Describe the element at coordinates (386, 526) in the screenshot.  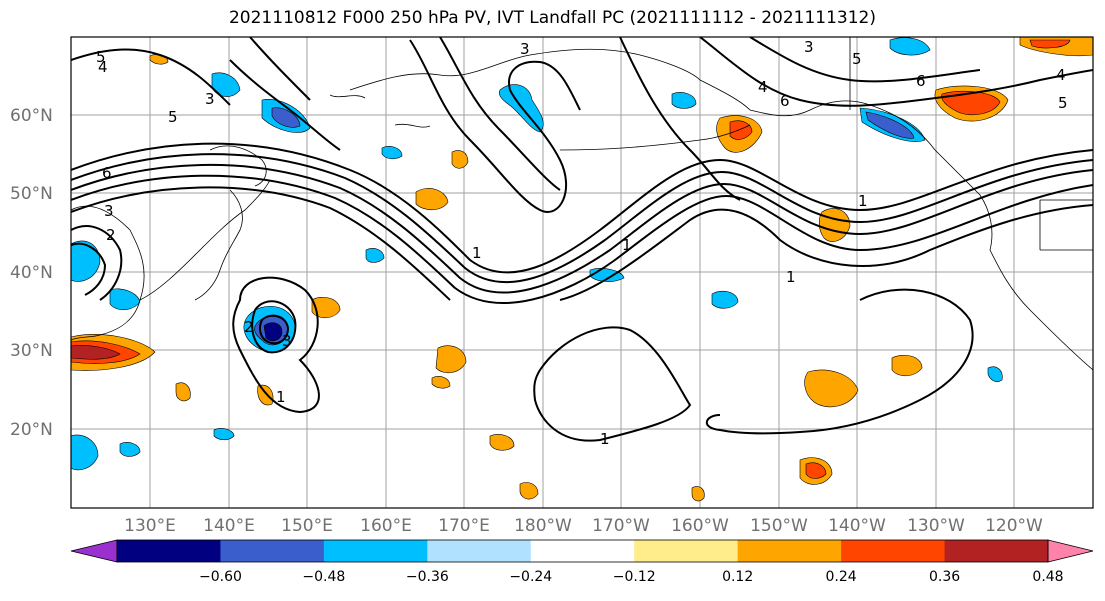
I see `lon-label: 160°E` at that location.